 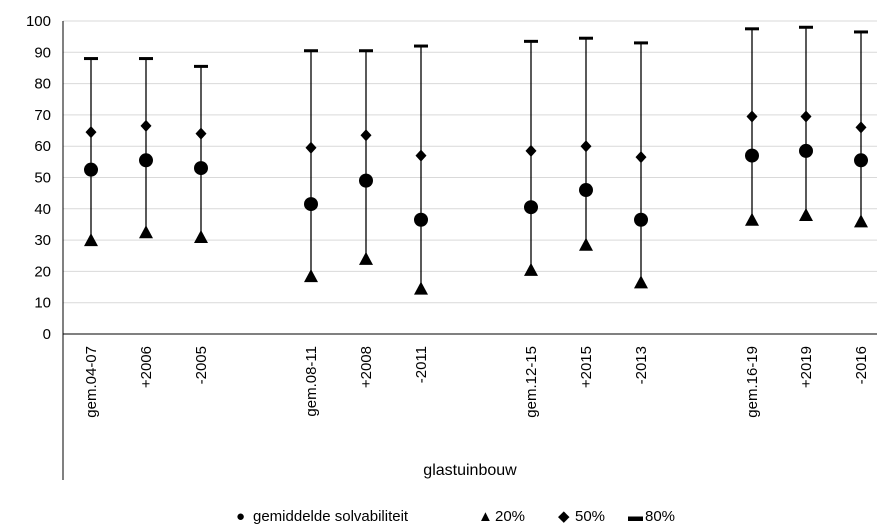 I want to click on legend-symbol: ▲, so click(x=485, y=516).